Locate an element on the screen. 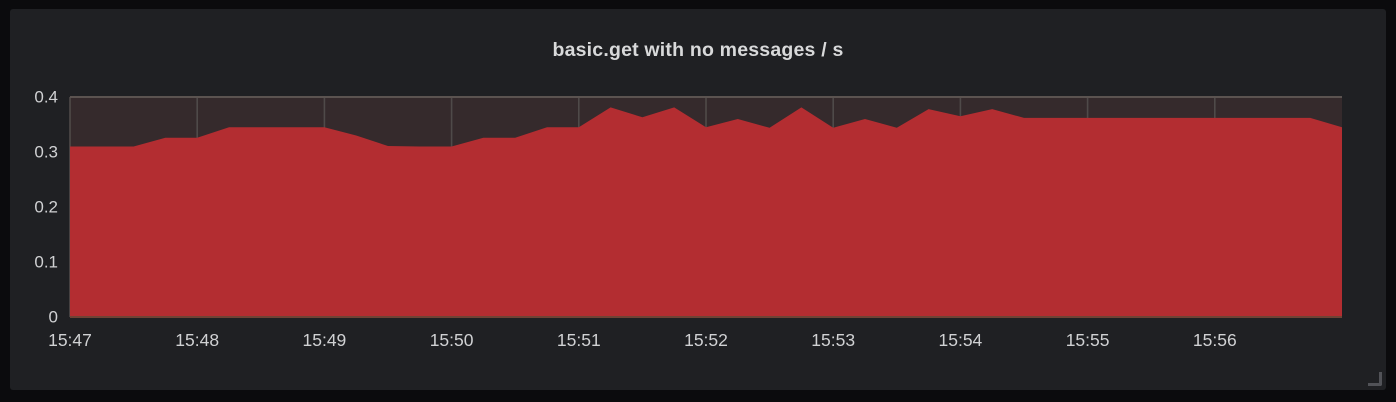 Image resolution: width=1396 pixels, height=402 pixels. svg-text: 15:52 is located at coordinates (706, 340).